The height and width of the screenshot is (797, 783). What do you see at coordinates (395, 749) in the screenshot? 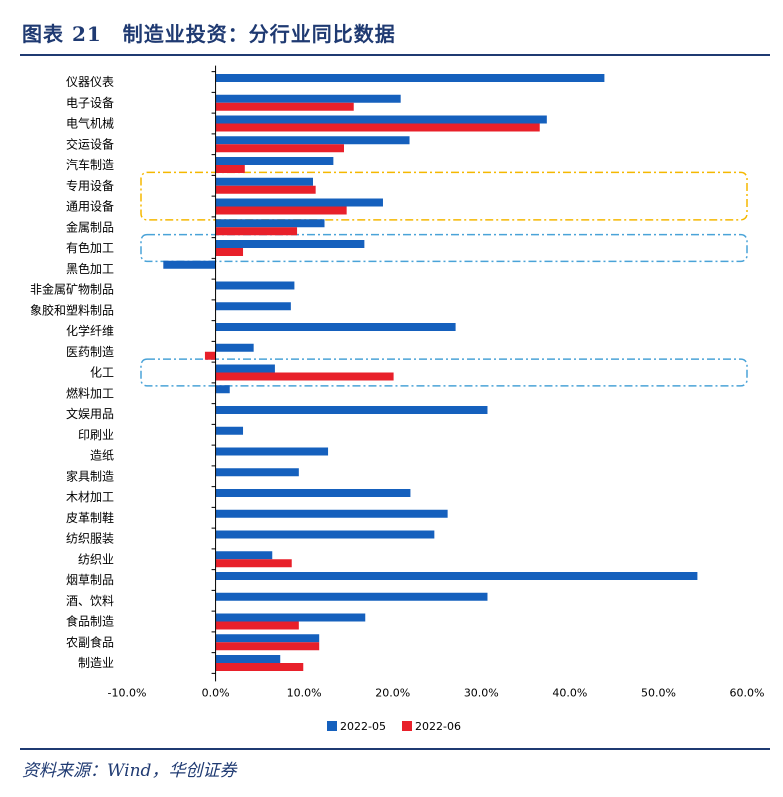
I see `source-rule` at bounding box center [395, 749].